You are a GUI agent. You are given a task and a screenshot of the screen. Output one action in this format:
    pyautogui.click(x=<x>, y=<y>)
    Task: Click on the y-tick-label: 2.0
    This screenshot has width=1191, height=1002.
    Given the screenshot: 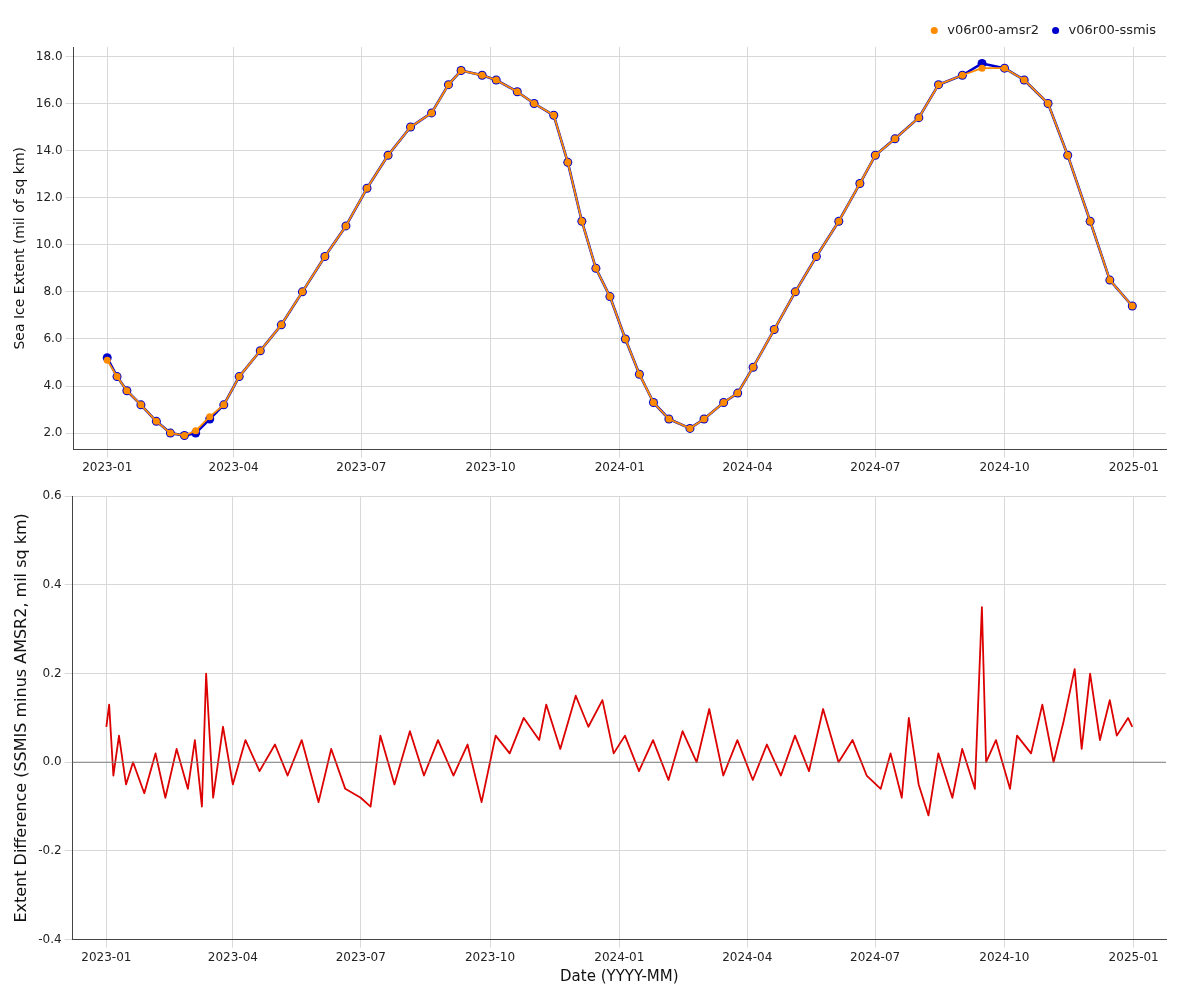 What is the action you would take?
    pyautogui.click(x=53, y=432)
    